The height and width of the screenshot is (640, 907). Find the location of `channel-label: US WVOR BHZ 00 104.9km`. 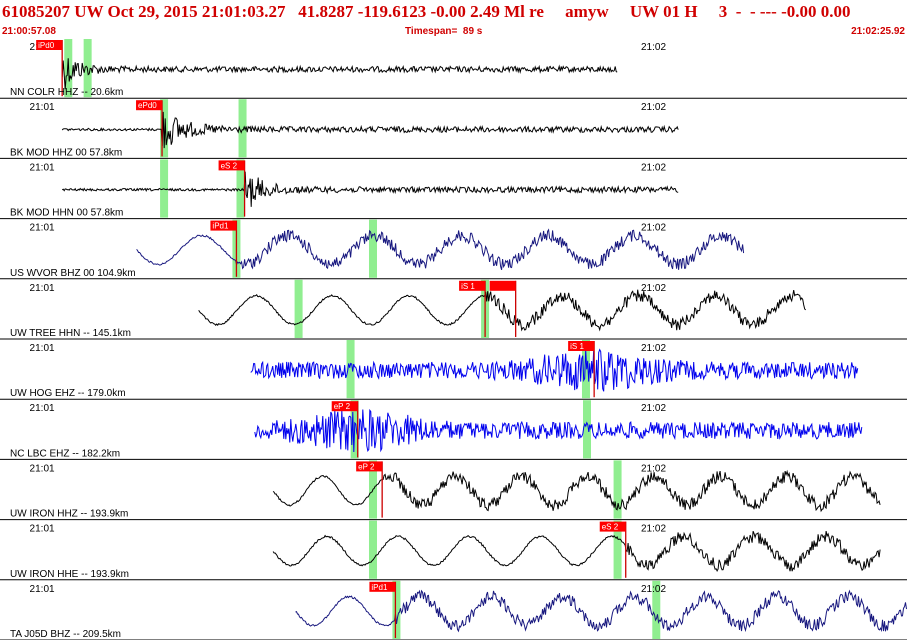

channel-label: US WVOR BHZ 00 104.9km is located at coordinates (73, 273).